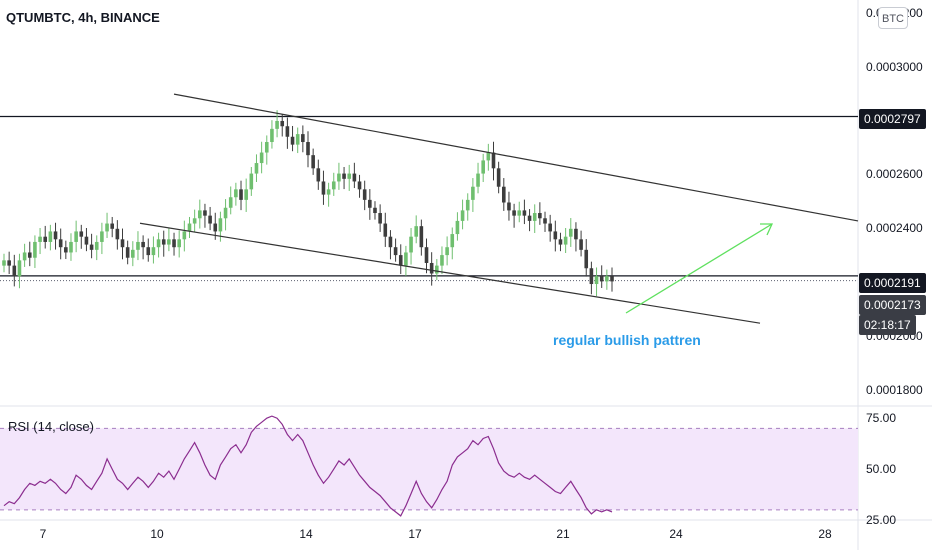 This screenshot has width=932, height=550. I want to click on x-tick-label: 14, so click(306, 534).